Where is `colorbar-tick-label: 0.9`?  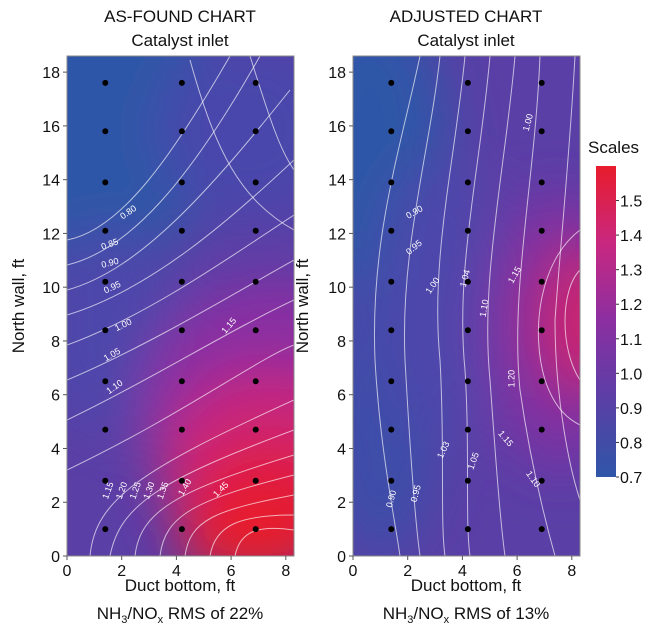 colorbar-tick-label: 0.9 is located at coordinates (631, 409).